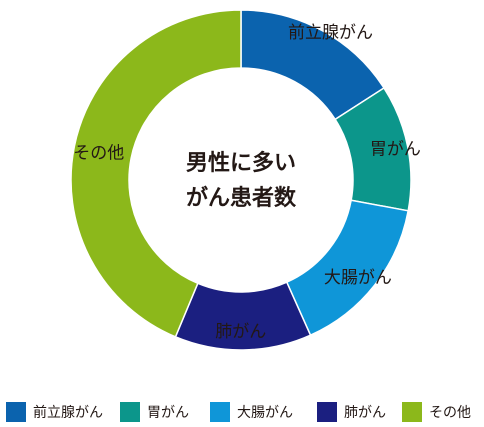  I want to click on legend-label-4: その他, so click(450, 413).